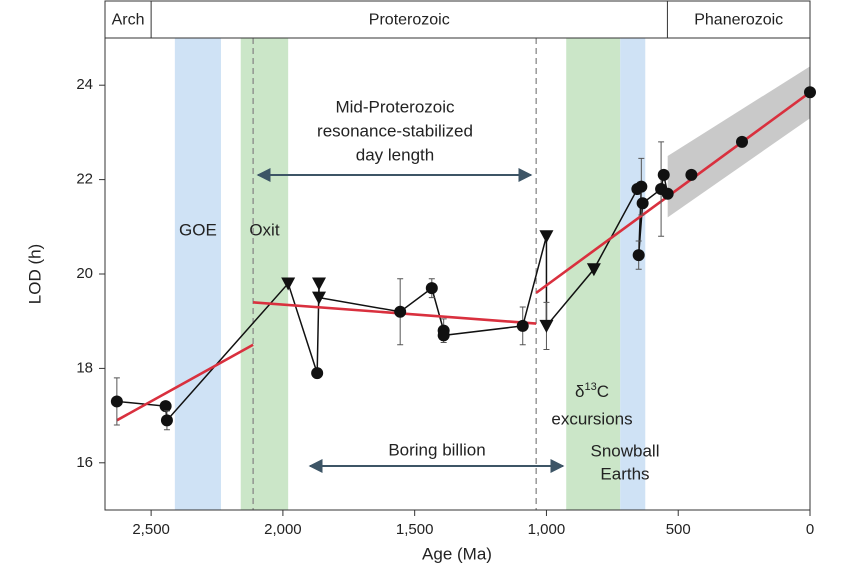 This screenshot has width=860, height=570. Describe the element at coordinates (395, 106) in the screenshot. I see `annotation: Mid-Proterozoic` at that location.